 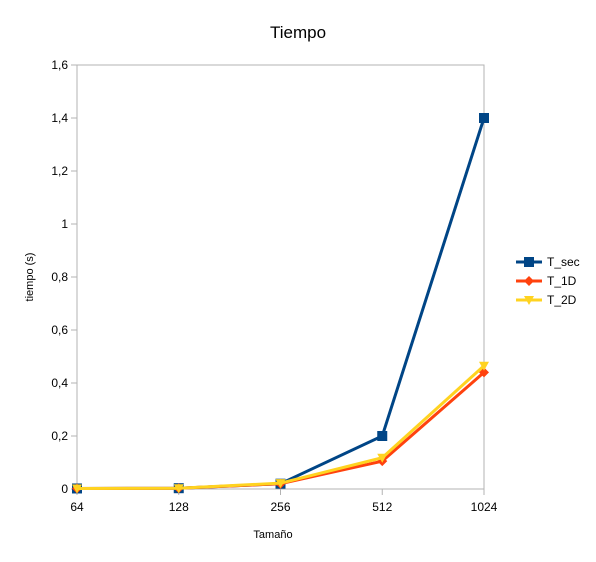 What do you see at coordinates (563, 262) in the screenshot?
I see `legend-label: T_sec` at bounding box center [563, 262].